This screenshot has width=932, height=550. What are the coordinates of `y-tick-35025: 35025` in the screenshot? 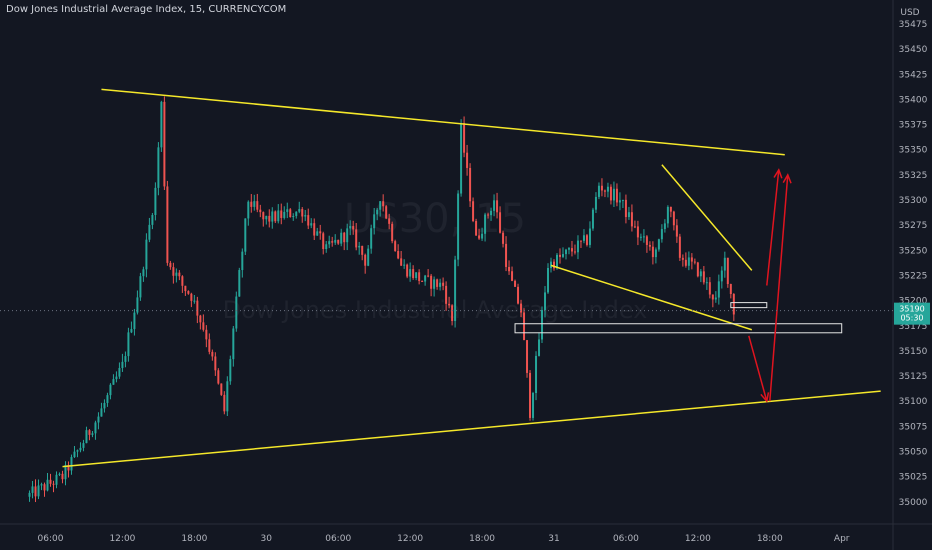 It's located at (913, 478).